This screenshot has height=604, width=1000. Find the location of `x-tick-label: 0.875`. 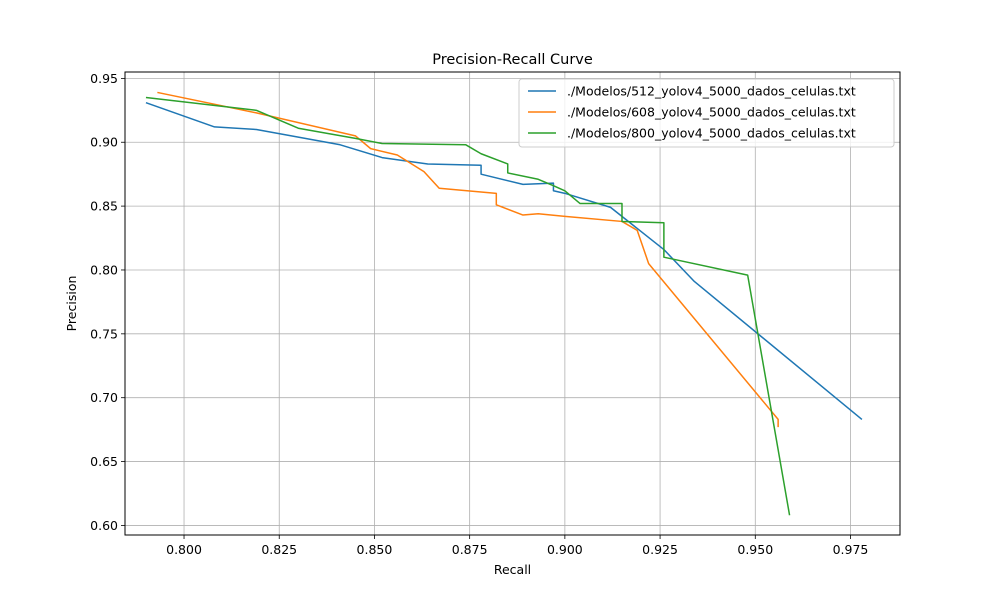

x-tick-label: 0.875 is located at coordinates (470, 549).